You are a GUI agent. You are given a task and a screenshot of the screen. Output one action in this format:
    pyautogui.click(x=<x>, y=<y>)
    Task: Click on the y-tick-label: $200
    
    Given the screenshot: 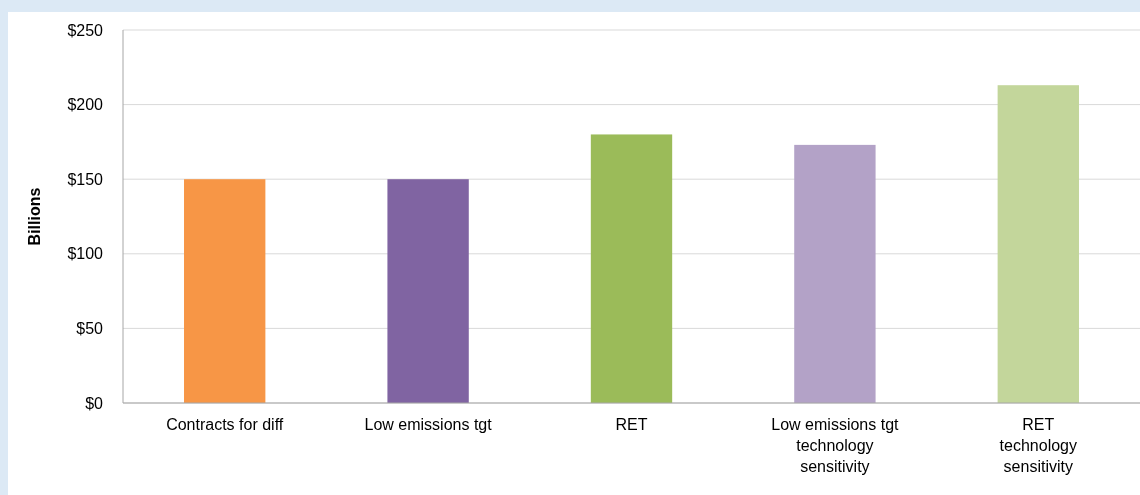 What is the action you would take?
    pyautogui.click(x=85, y=105)
    